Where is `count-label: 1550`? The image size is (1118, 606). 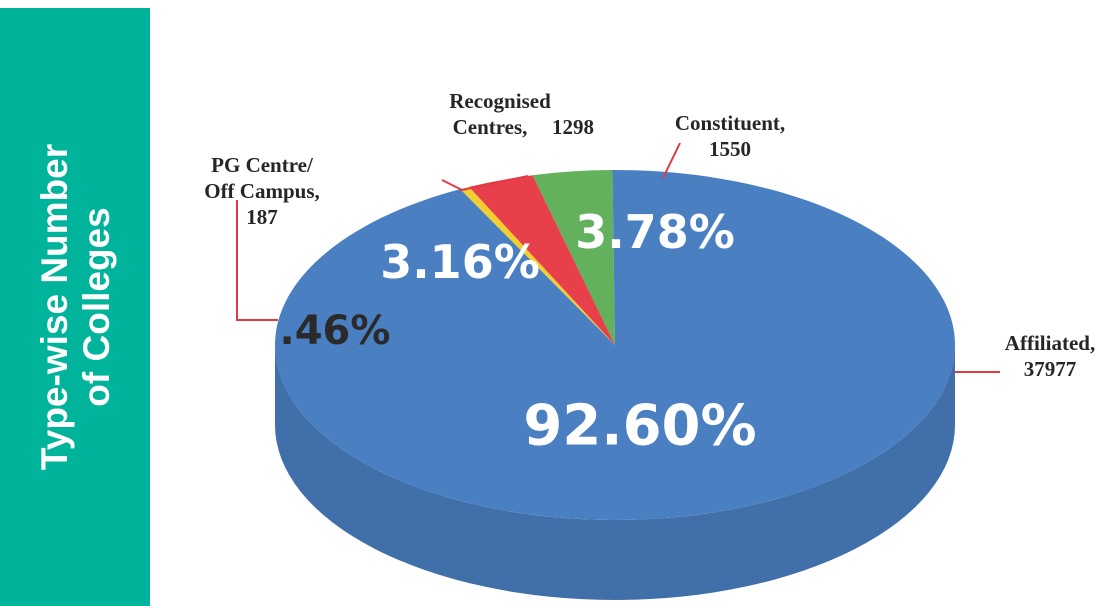
count-label: 1550 is located at coordinates (730, 149).